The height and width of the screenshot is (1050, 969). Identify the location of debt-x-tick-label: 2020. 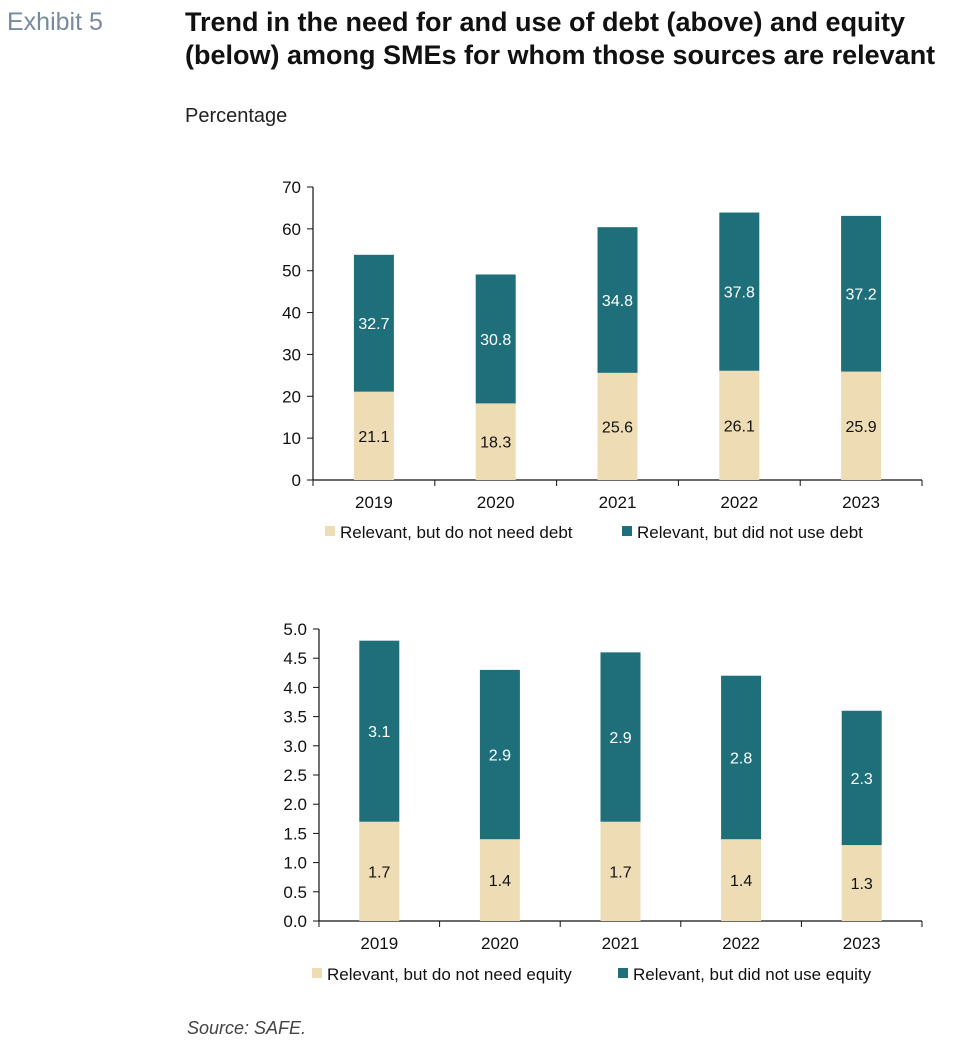
(496, 502).